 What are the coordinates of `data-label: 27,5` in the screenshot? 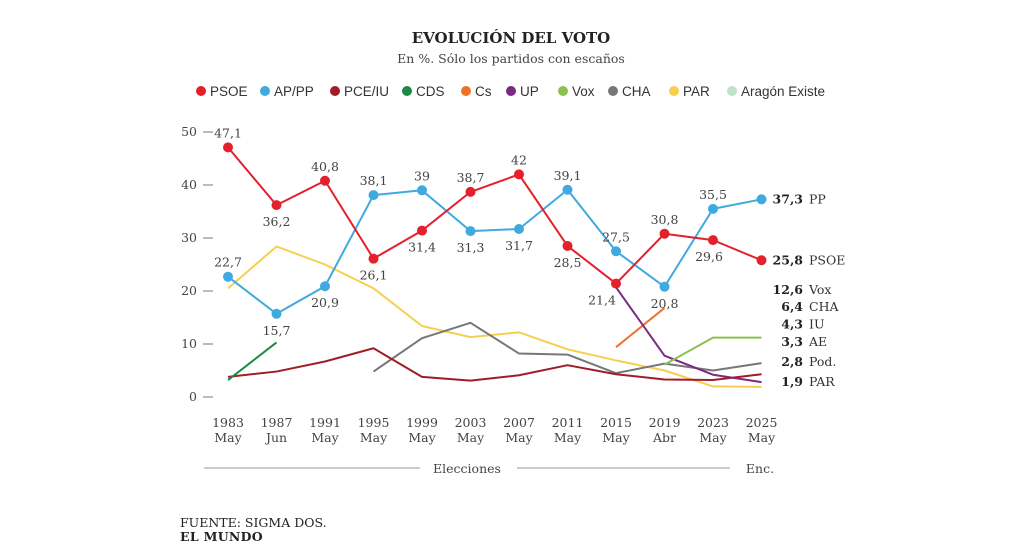 It's located at (616, 236).